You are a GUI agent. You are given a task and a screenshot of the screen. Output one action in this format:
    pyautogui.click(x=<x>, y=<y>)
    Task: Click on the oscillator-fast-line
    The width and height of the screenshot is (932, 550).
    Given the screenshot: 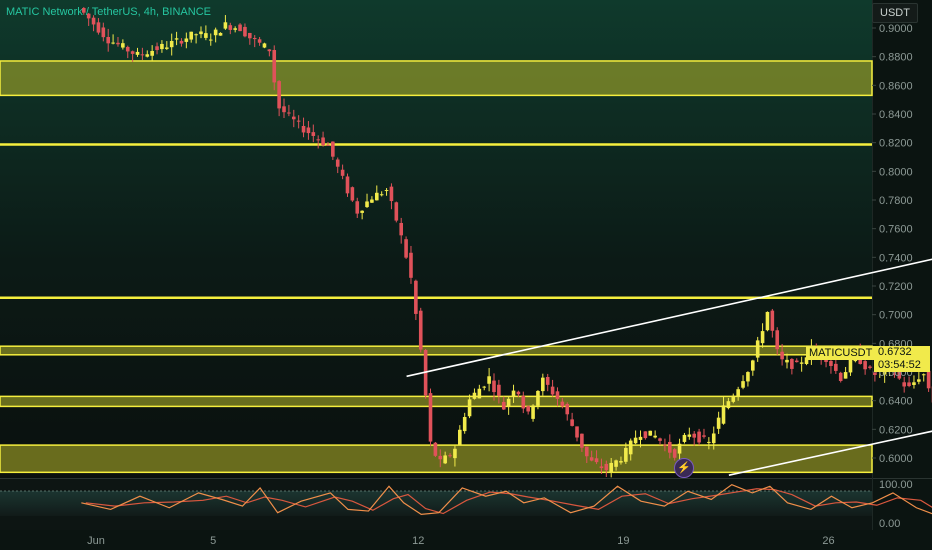 What is the action you would take?
    pyautogui.click(x=506, y=499)
    